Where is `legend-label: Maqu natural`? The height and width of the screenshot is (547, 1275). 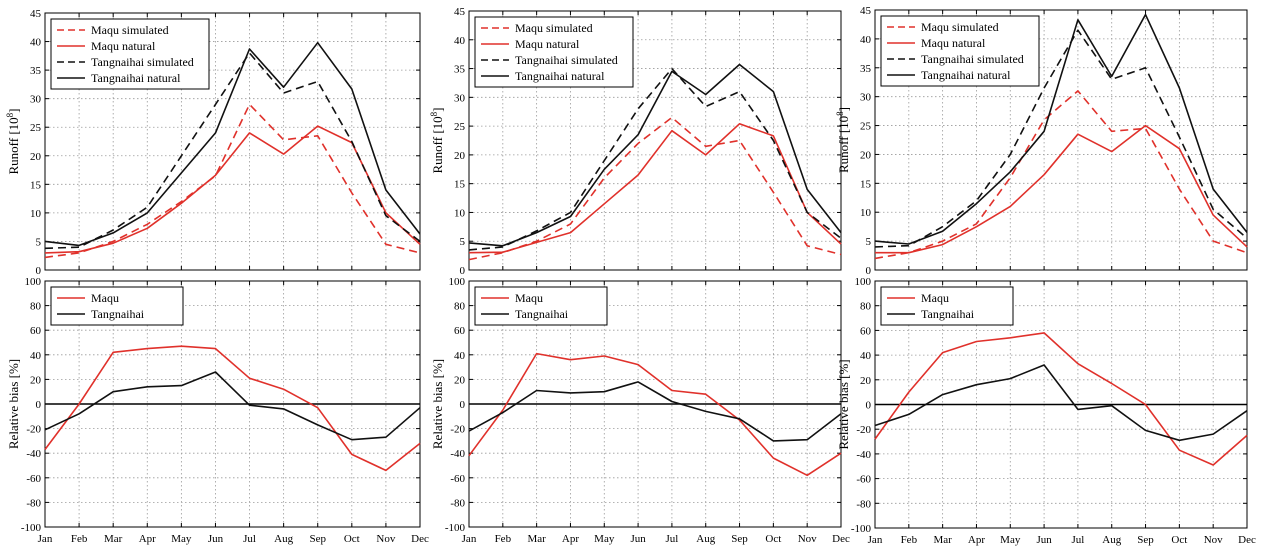 legend-label: Maqu natural is located at coordinates (547, 44).